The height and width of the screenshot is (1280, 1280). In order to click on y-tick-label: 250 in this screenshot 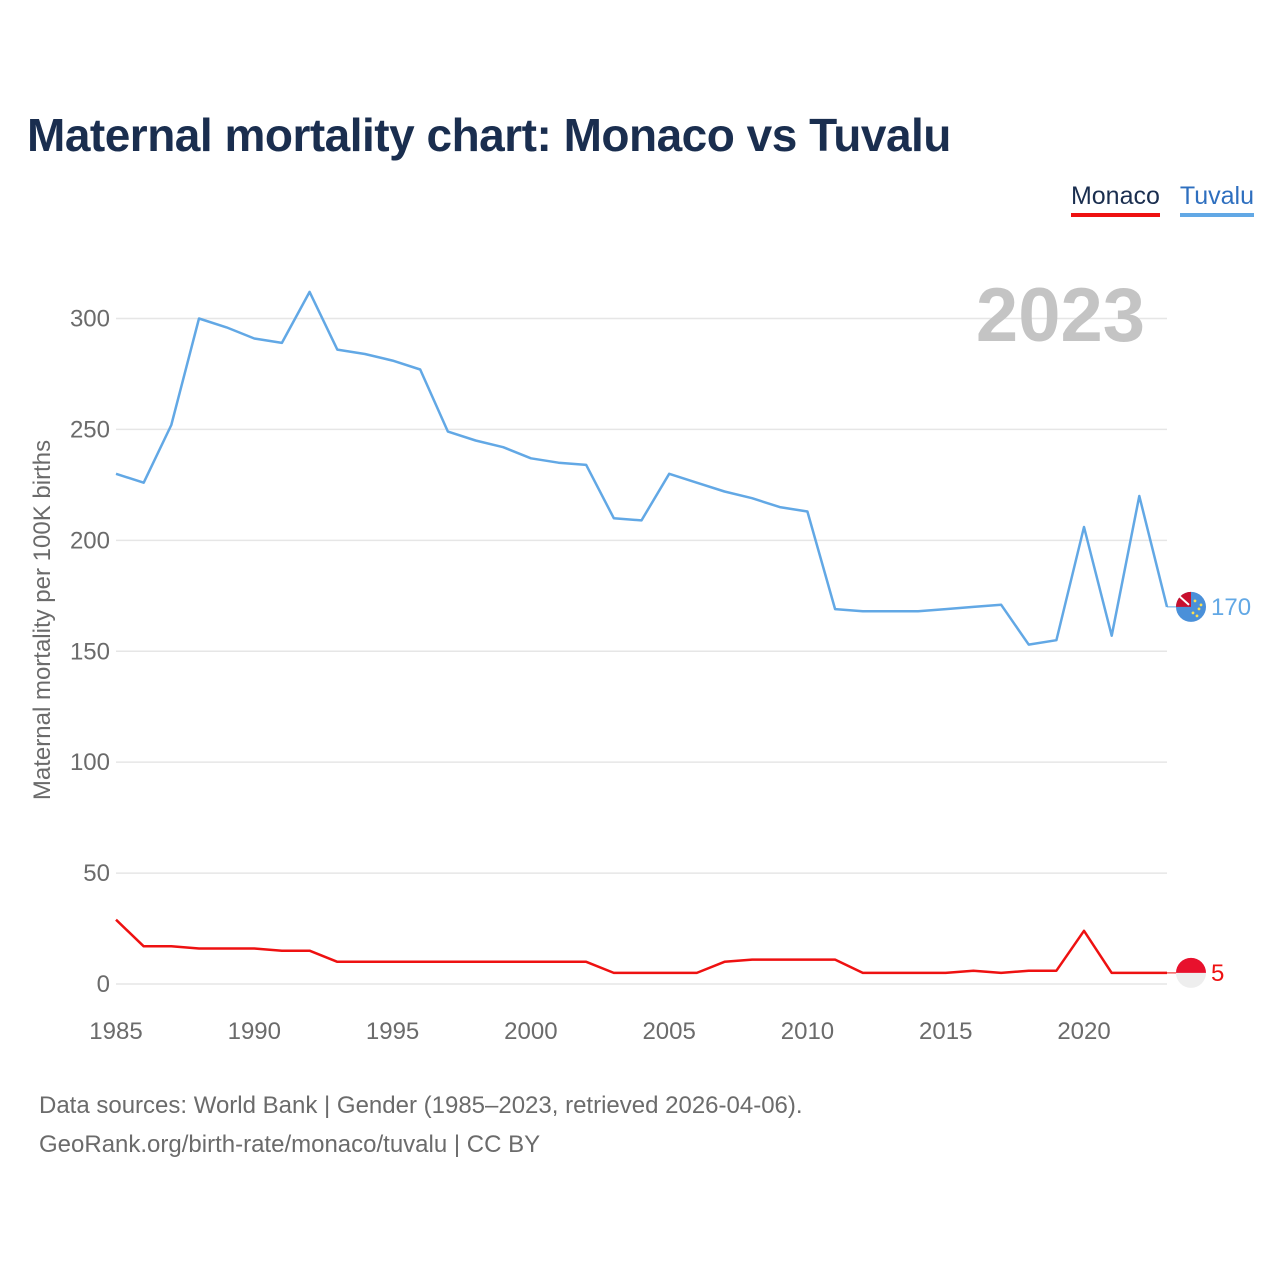, I will do `click(90, 429)`.